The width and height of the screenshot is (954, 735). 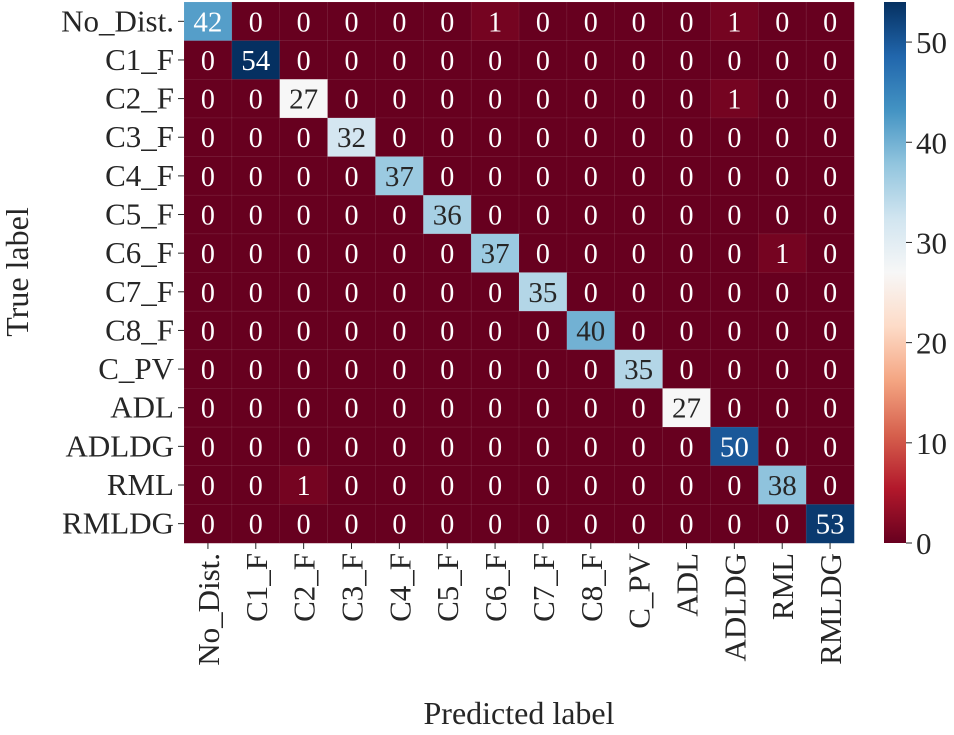 I want to click on y-tick-label: C3_F, so click(x=139, y=136).